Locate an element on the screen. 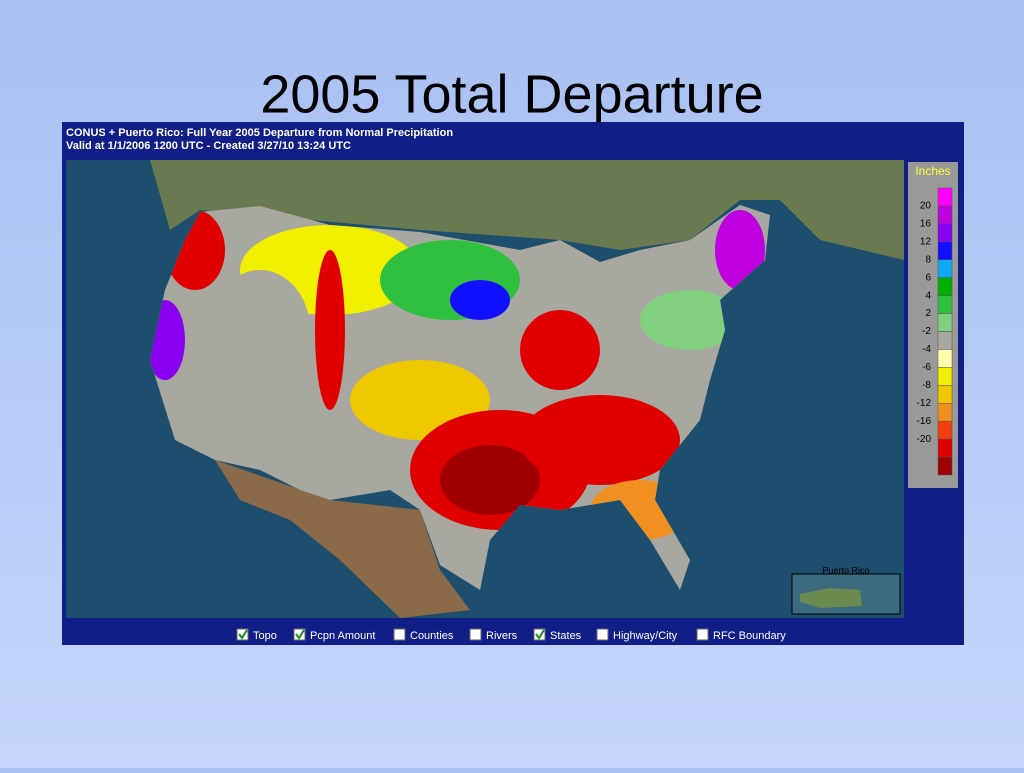 The image size is (1024, 773). legend-tick-label: 4 is located at coordinates (928, 295).